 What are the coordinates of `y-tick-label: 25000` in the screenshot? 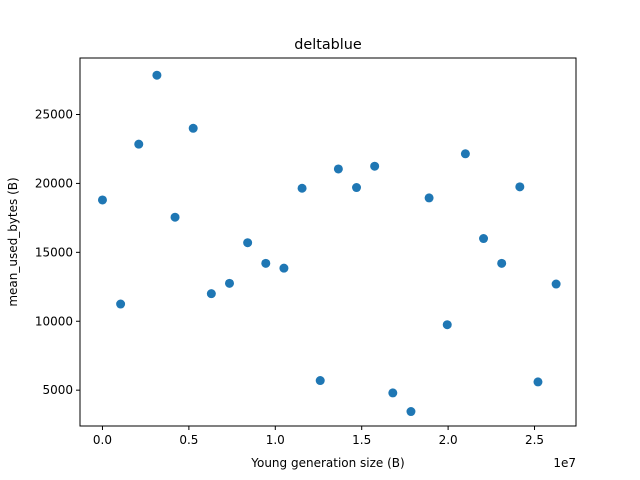 It's located at (54, 115).